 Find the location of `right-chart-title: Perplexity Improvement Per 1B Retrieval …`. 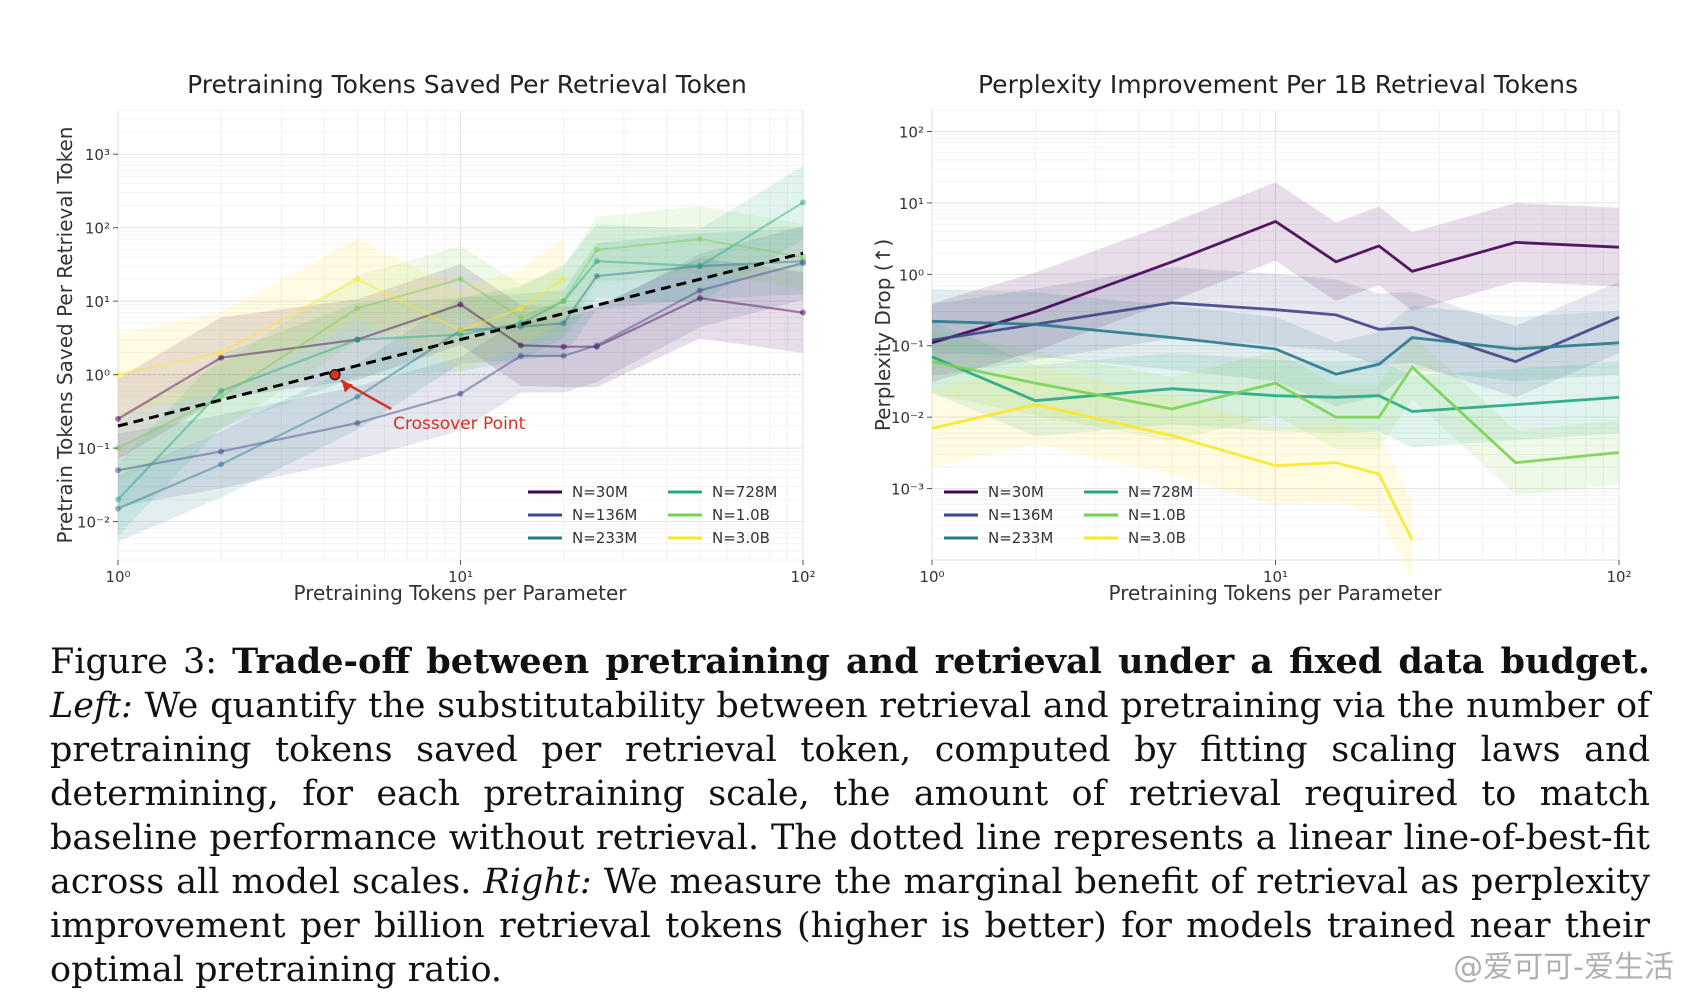

right-chart-title: Perplexity Improvement Per 1B Retrieval … is located at coordinates (1278, 84).